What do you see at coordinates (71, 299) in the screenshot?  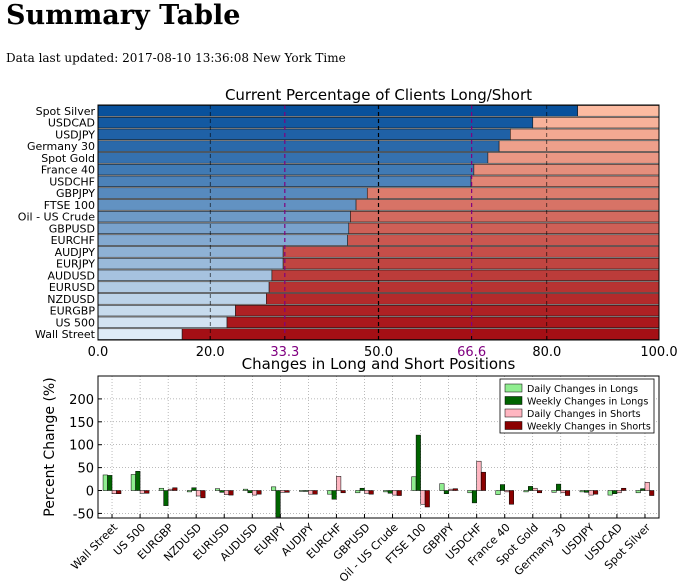 I see `top-category-label-nzdusd: NZDUSD` at bounding box center [71, 299].